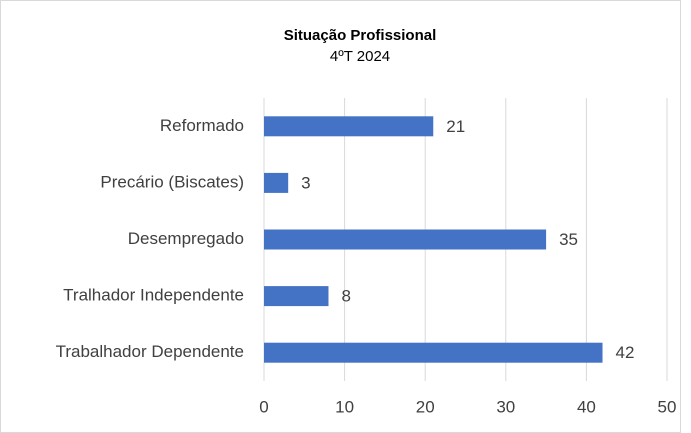  Describe the element at coordinates (202, 125) in the screenshot. I see `y-tick-label: Reformado` at that location.